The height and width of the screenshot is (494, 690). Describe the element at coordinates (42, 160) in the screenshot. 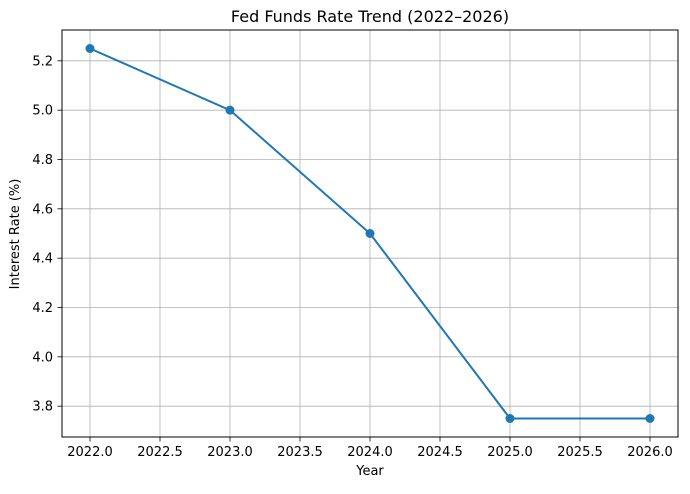

I see `y-tick-label: 4.8` at that location.